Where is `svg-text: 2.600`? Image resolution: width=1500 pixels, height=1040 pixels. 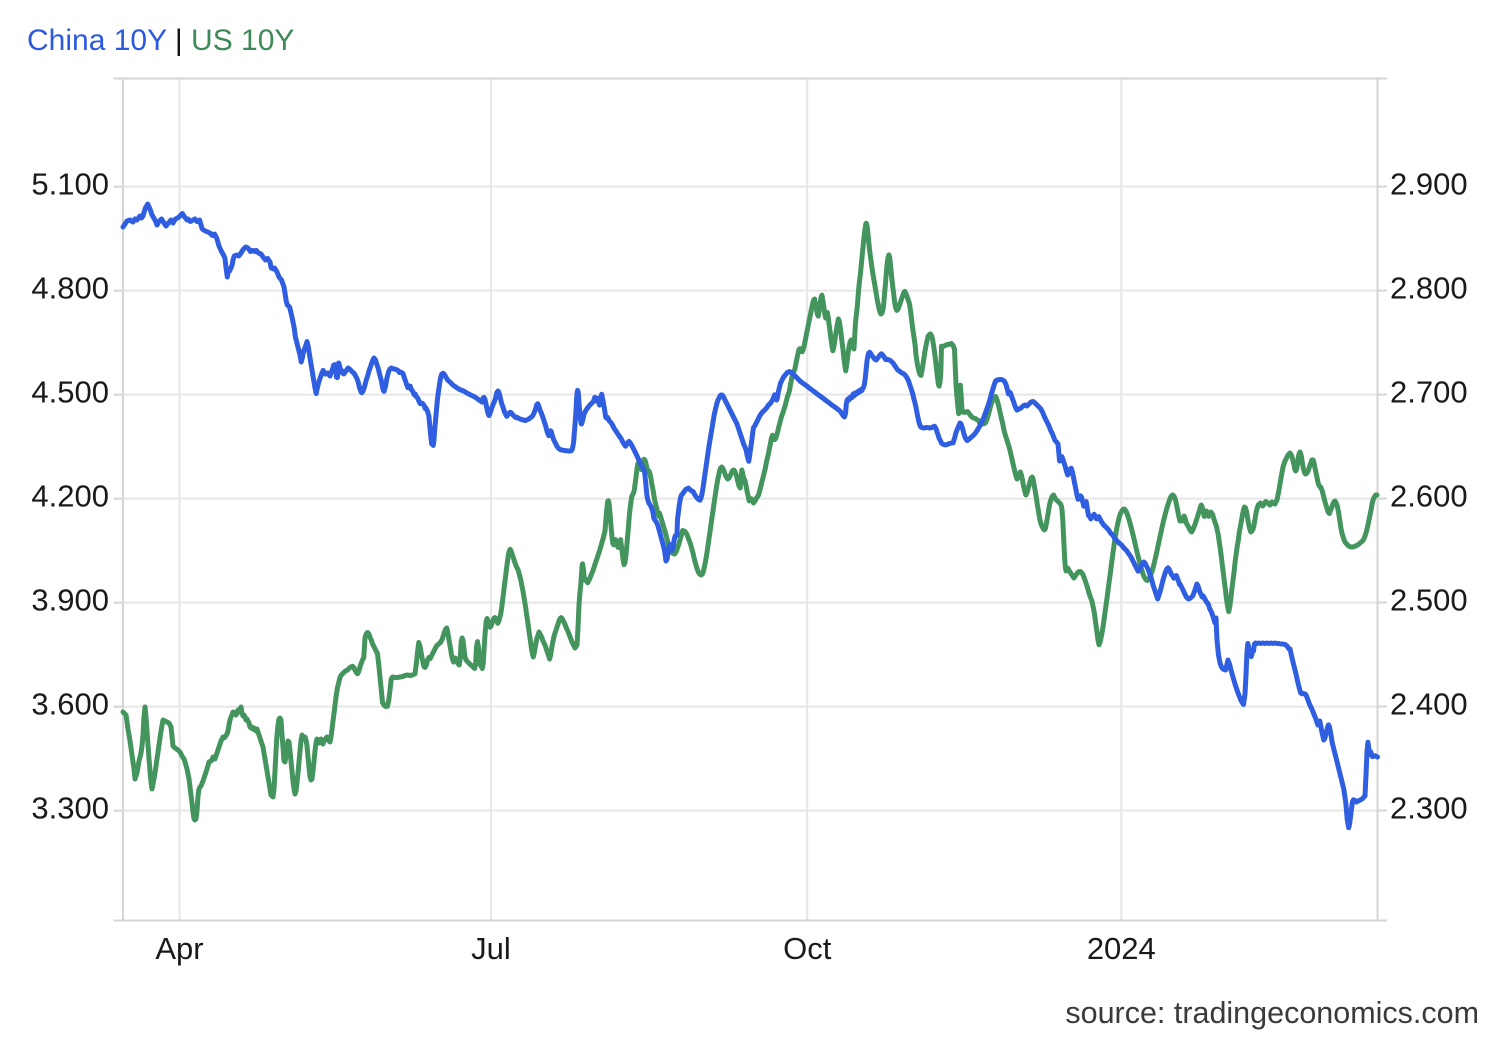 svg-text: 2.600 is located at coordinates (1429, 496).